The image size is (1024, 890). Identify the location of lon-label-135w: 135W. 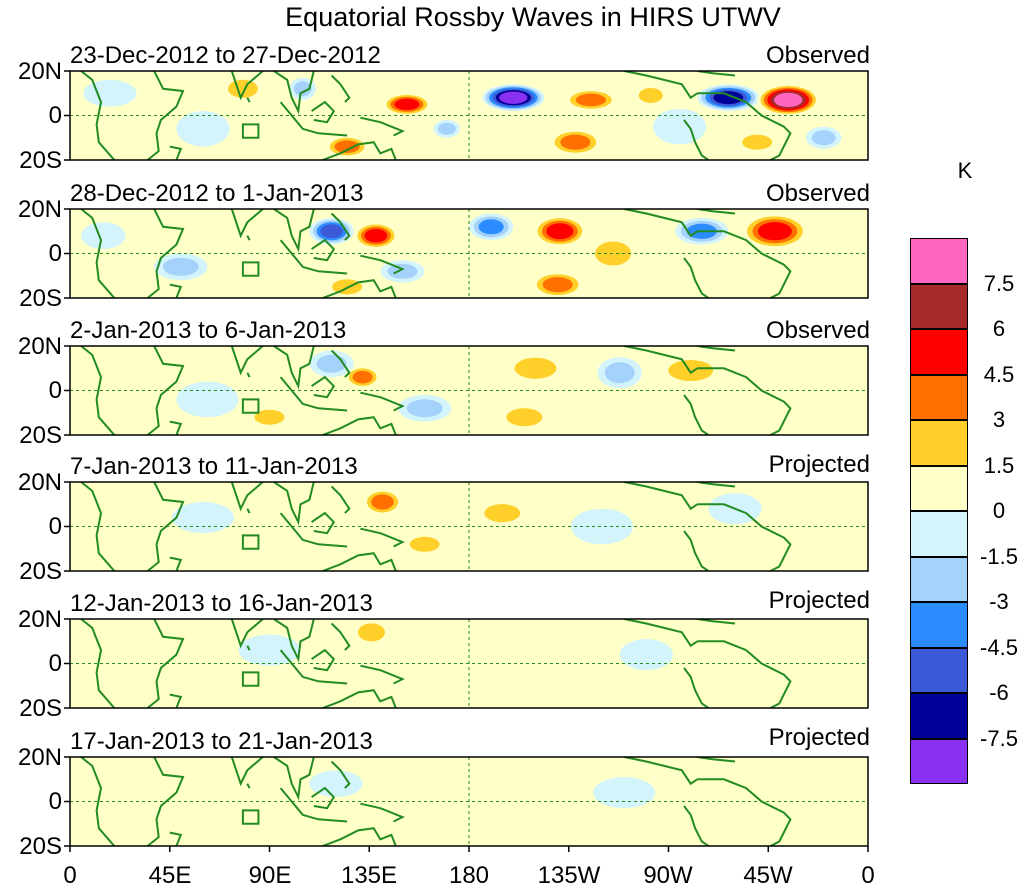
(569, 875).